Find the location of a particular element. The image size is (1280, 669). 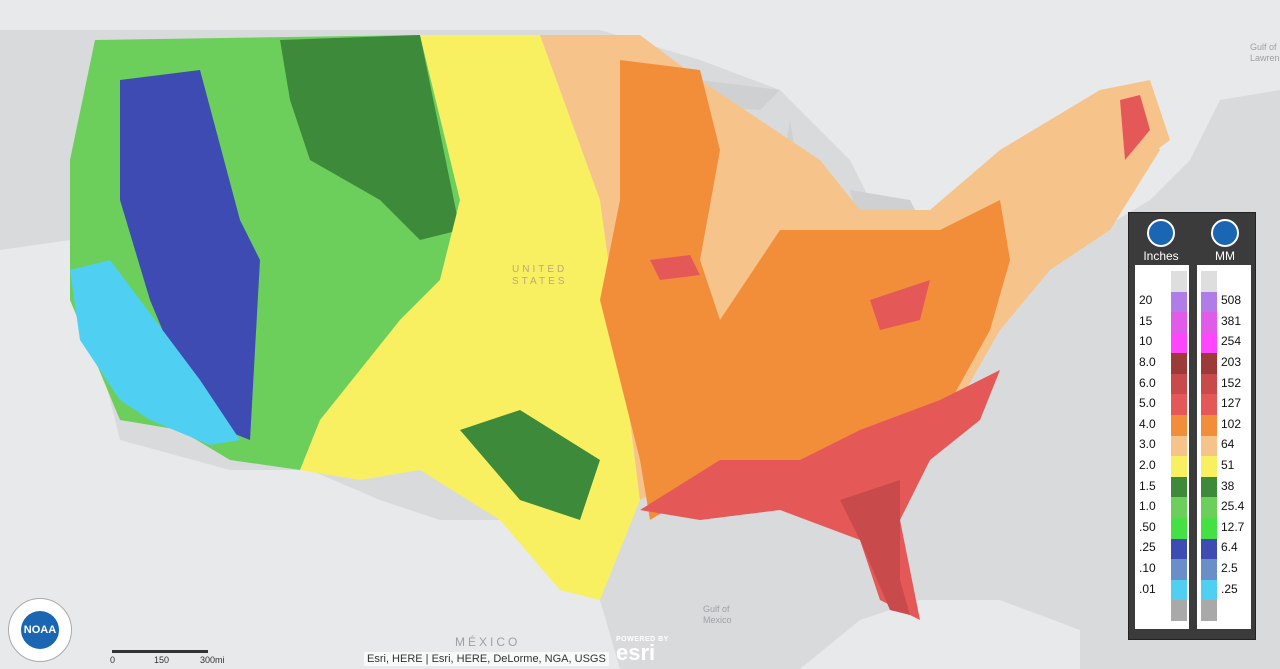

legend-tick-label: .01 is located at coordinates (1147, 588).